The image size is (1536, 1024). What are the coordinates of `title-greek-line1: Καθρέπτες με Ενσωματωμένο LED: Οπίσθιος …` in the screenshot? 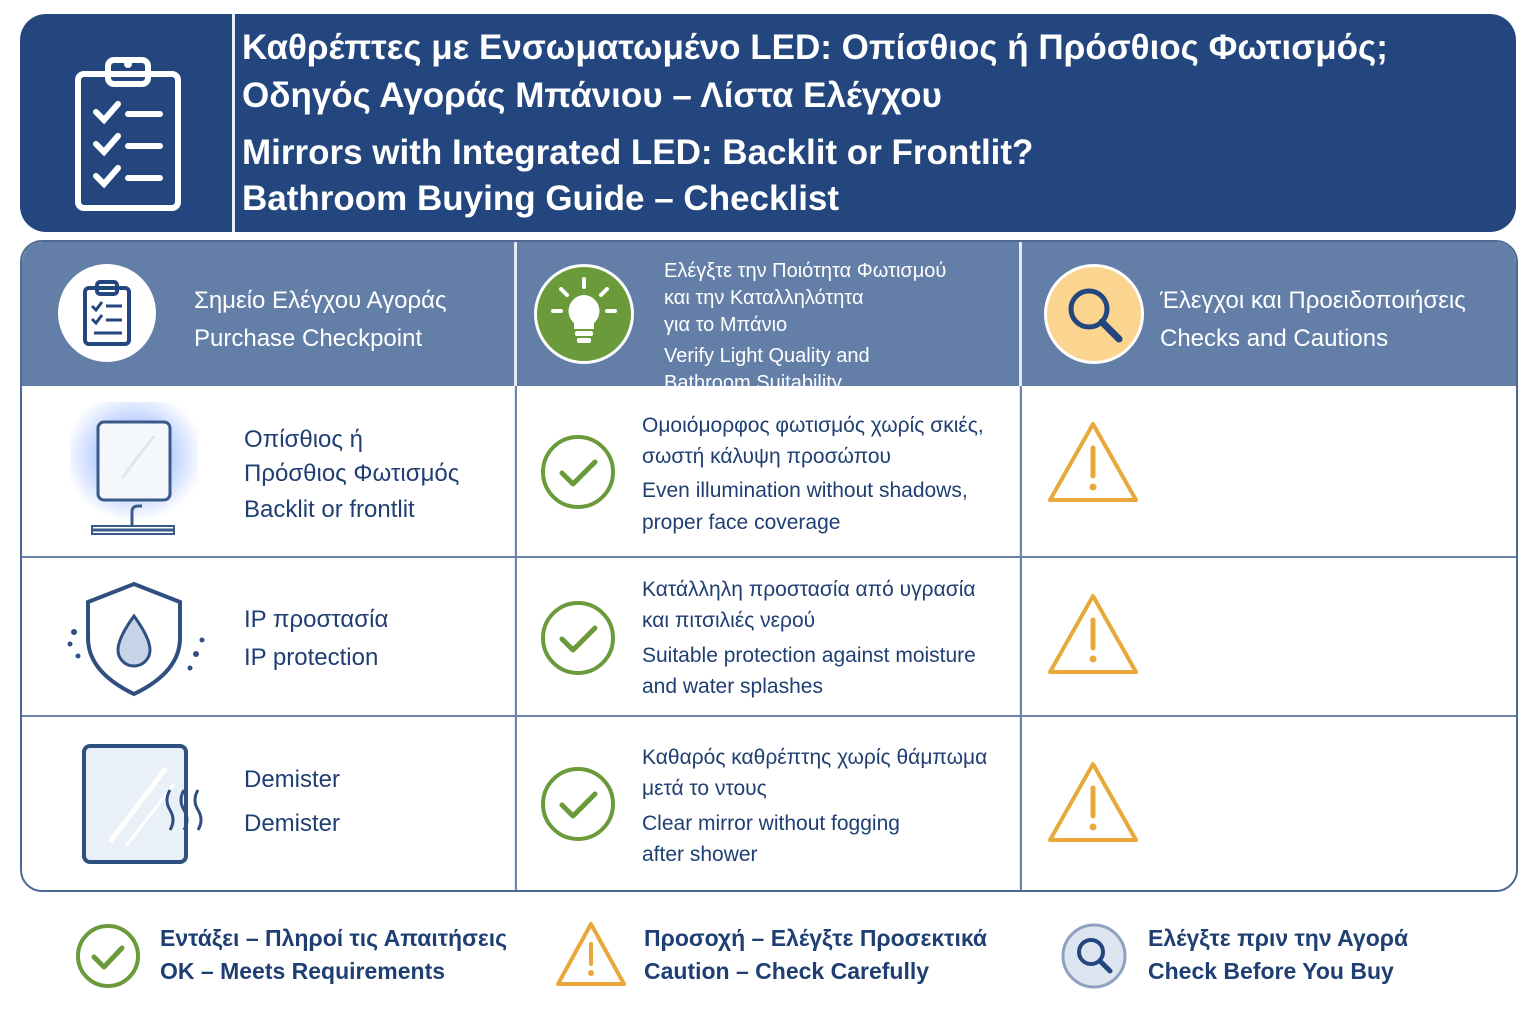 It's located at (815, 47).